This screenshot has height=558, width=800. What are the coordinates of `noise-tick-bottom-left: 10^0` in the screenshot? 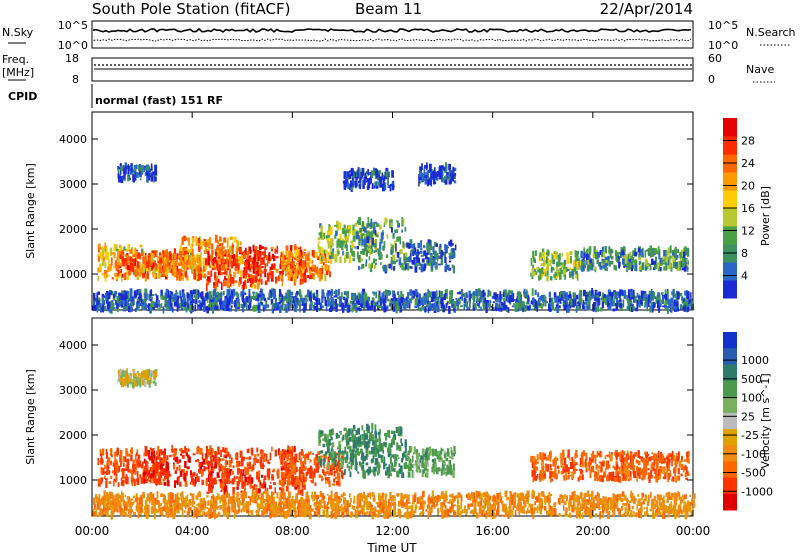 It's located at (73, 45).